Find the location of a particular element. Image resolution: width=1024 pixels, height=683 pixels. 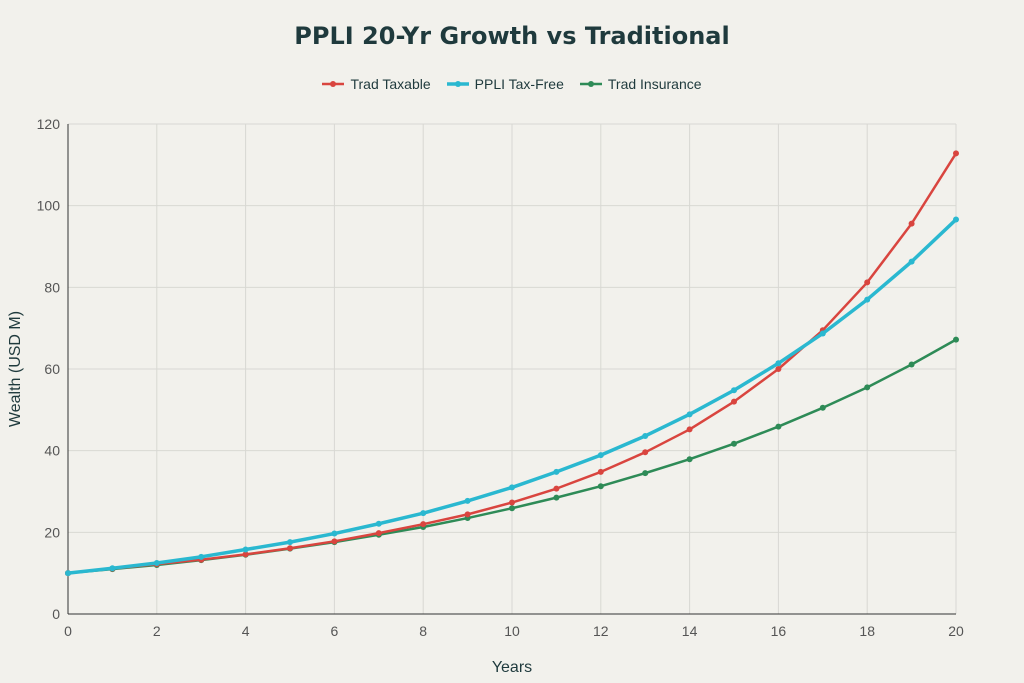

x-tick-label: 16 is located at coordinates (779, 631).